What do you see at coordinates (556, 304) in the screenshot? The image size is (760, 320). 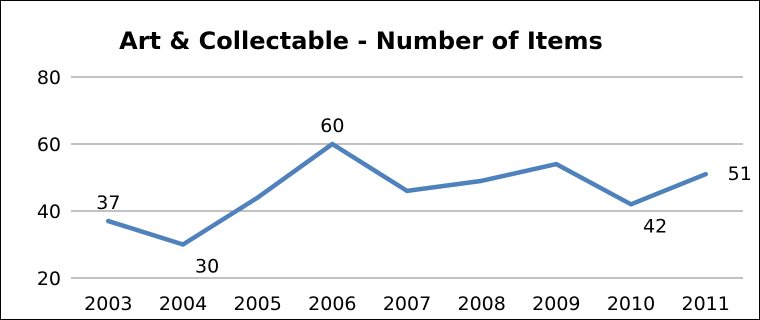 I see `x-tick-label: 2009` at bounding box center [556, 304].